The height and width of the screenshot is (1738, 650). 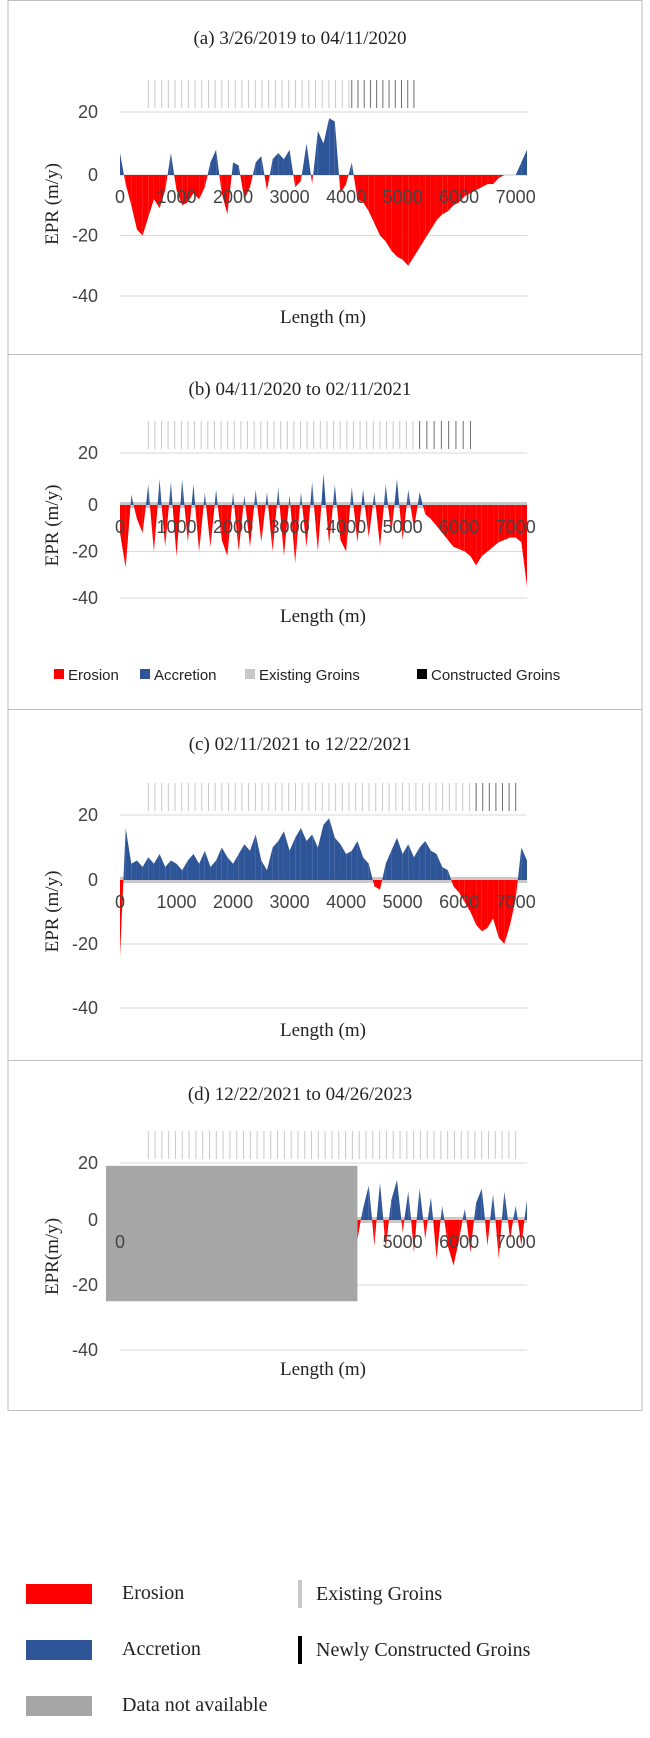 I want to click on x-tick-label: 6000, so click(x=459, y=197).